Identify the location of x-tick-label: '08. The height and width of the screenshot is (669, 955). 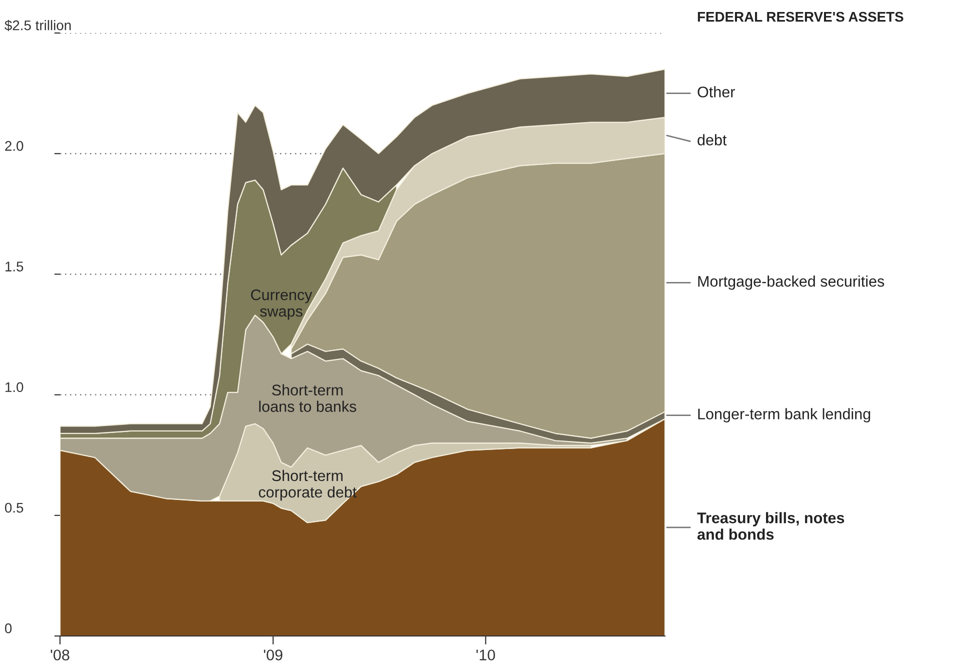
(60, 655).